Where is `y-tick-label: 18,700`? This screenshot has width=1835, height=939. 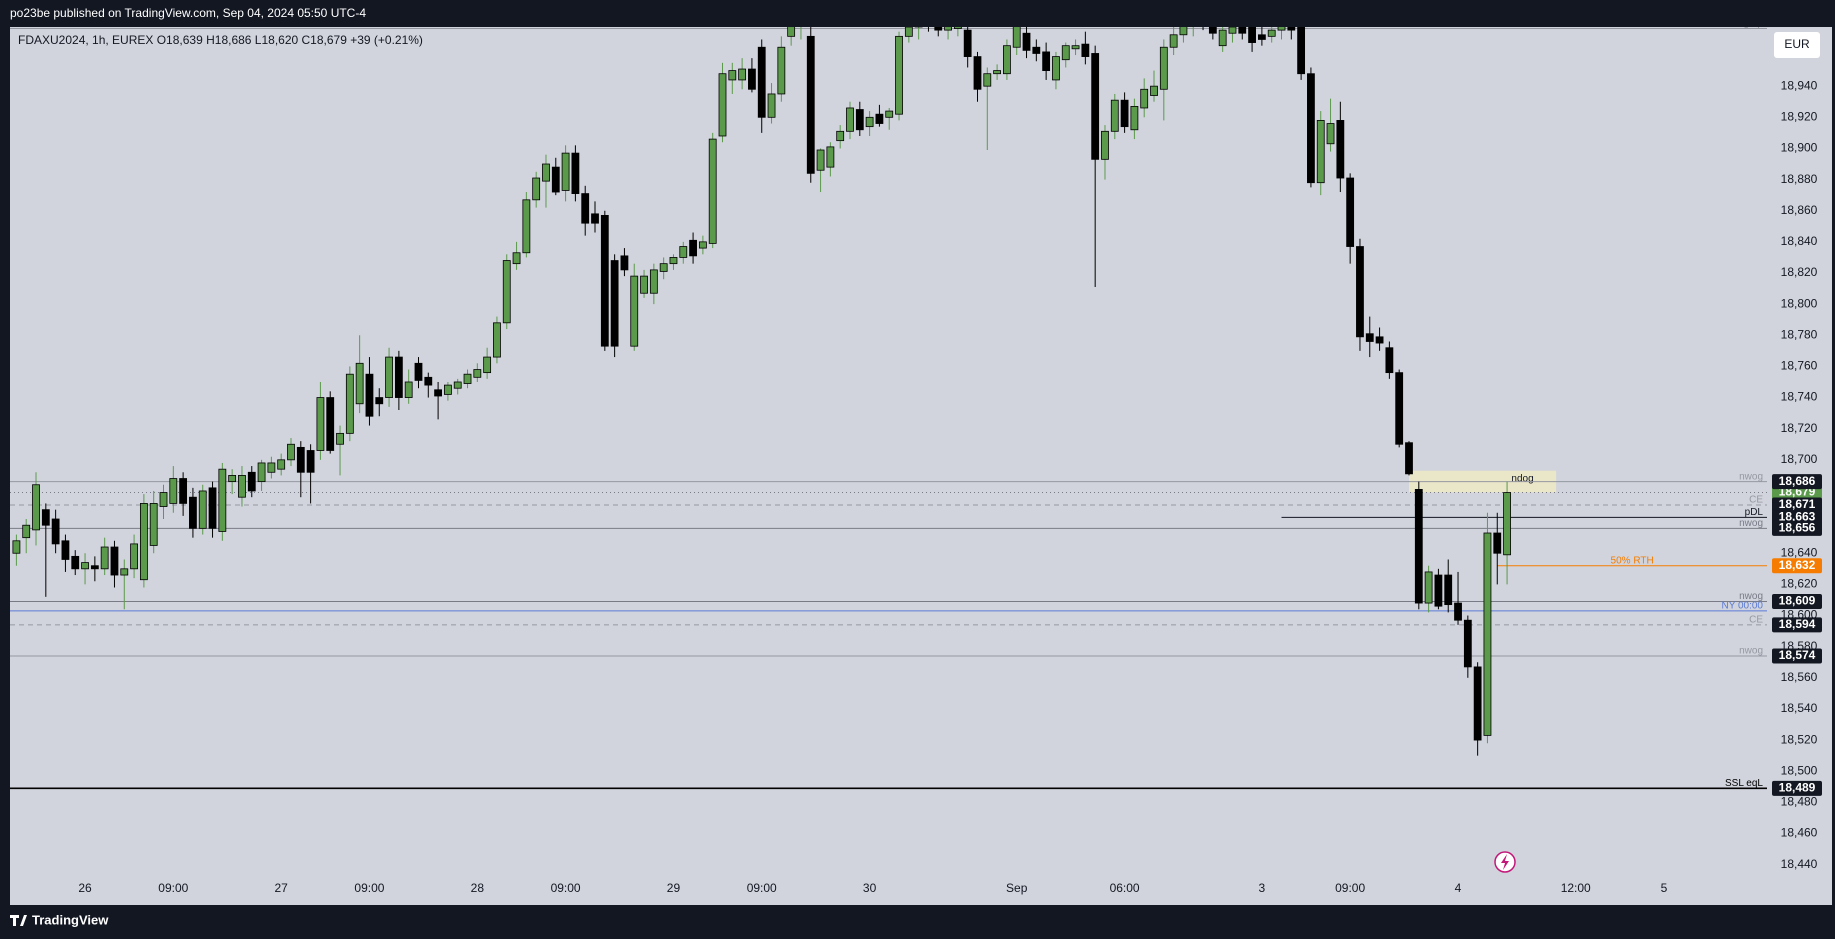 y-tick-label: 18,700 is located at coordinates (1799, 459).